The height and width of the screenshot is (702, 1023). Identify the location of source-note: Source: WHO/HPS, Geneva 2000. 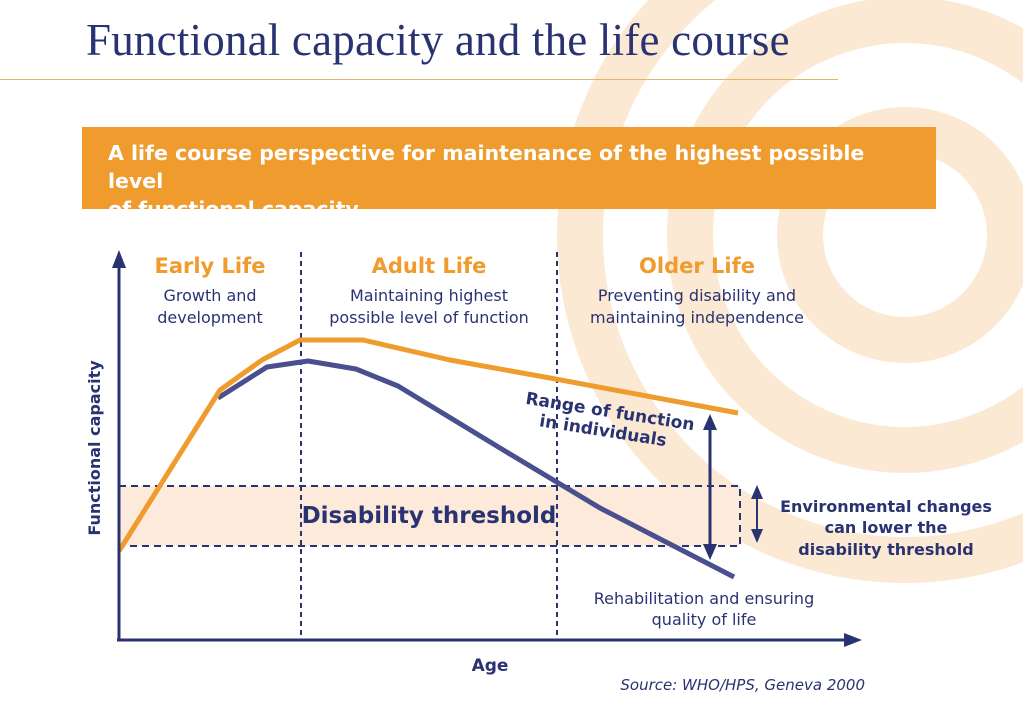
(742, 685).